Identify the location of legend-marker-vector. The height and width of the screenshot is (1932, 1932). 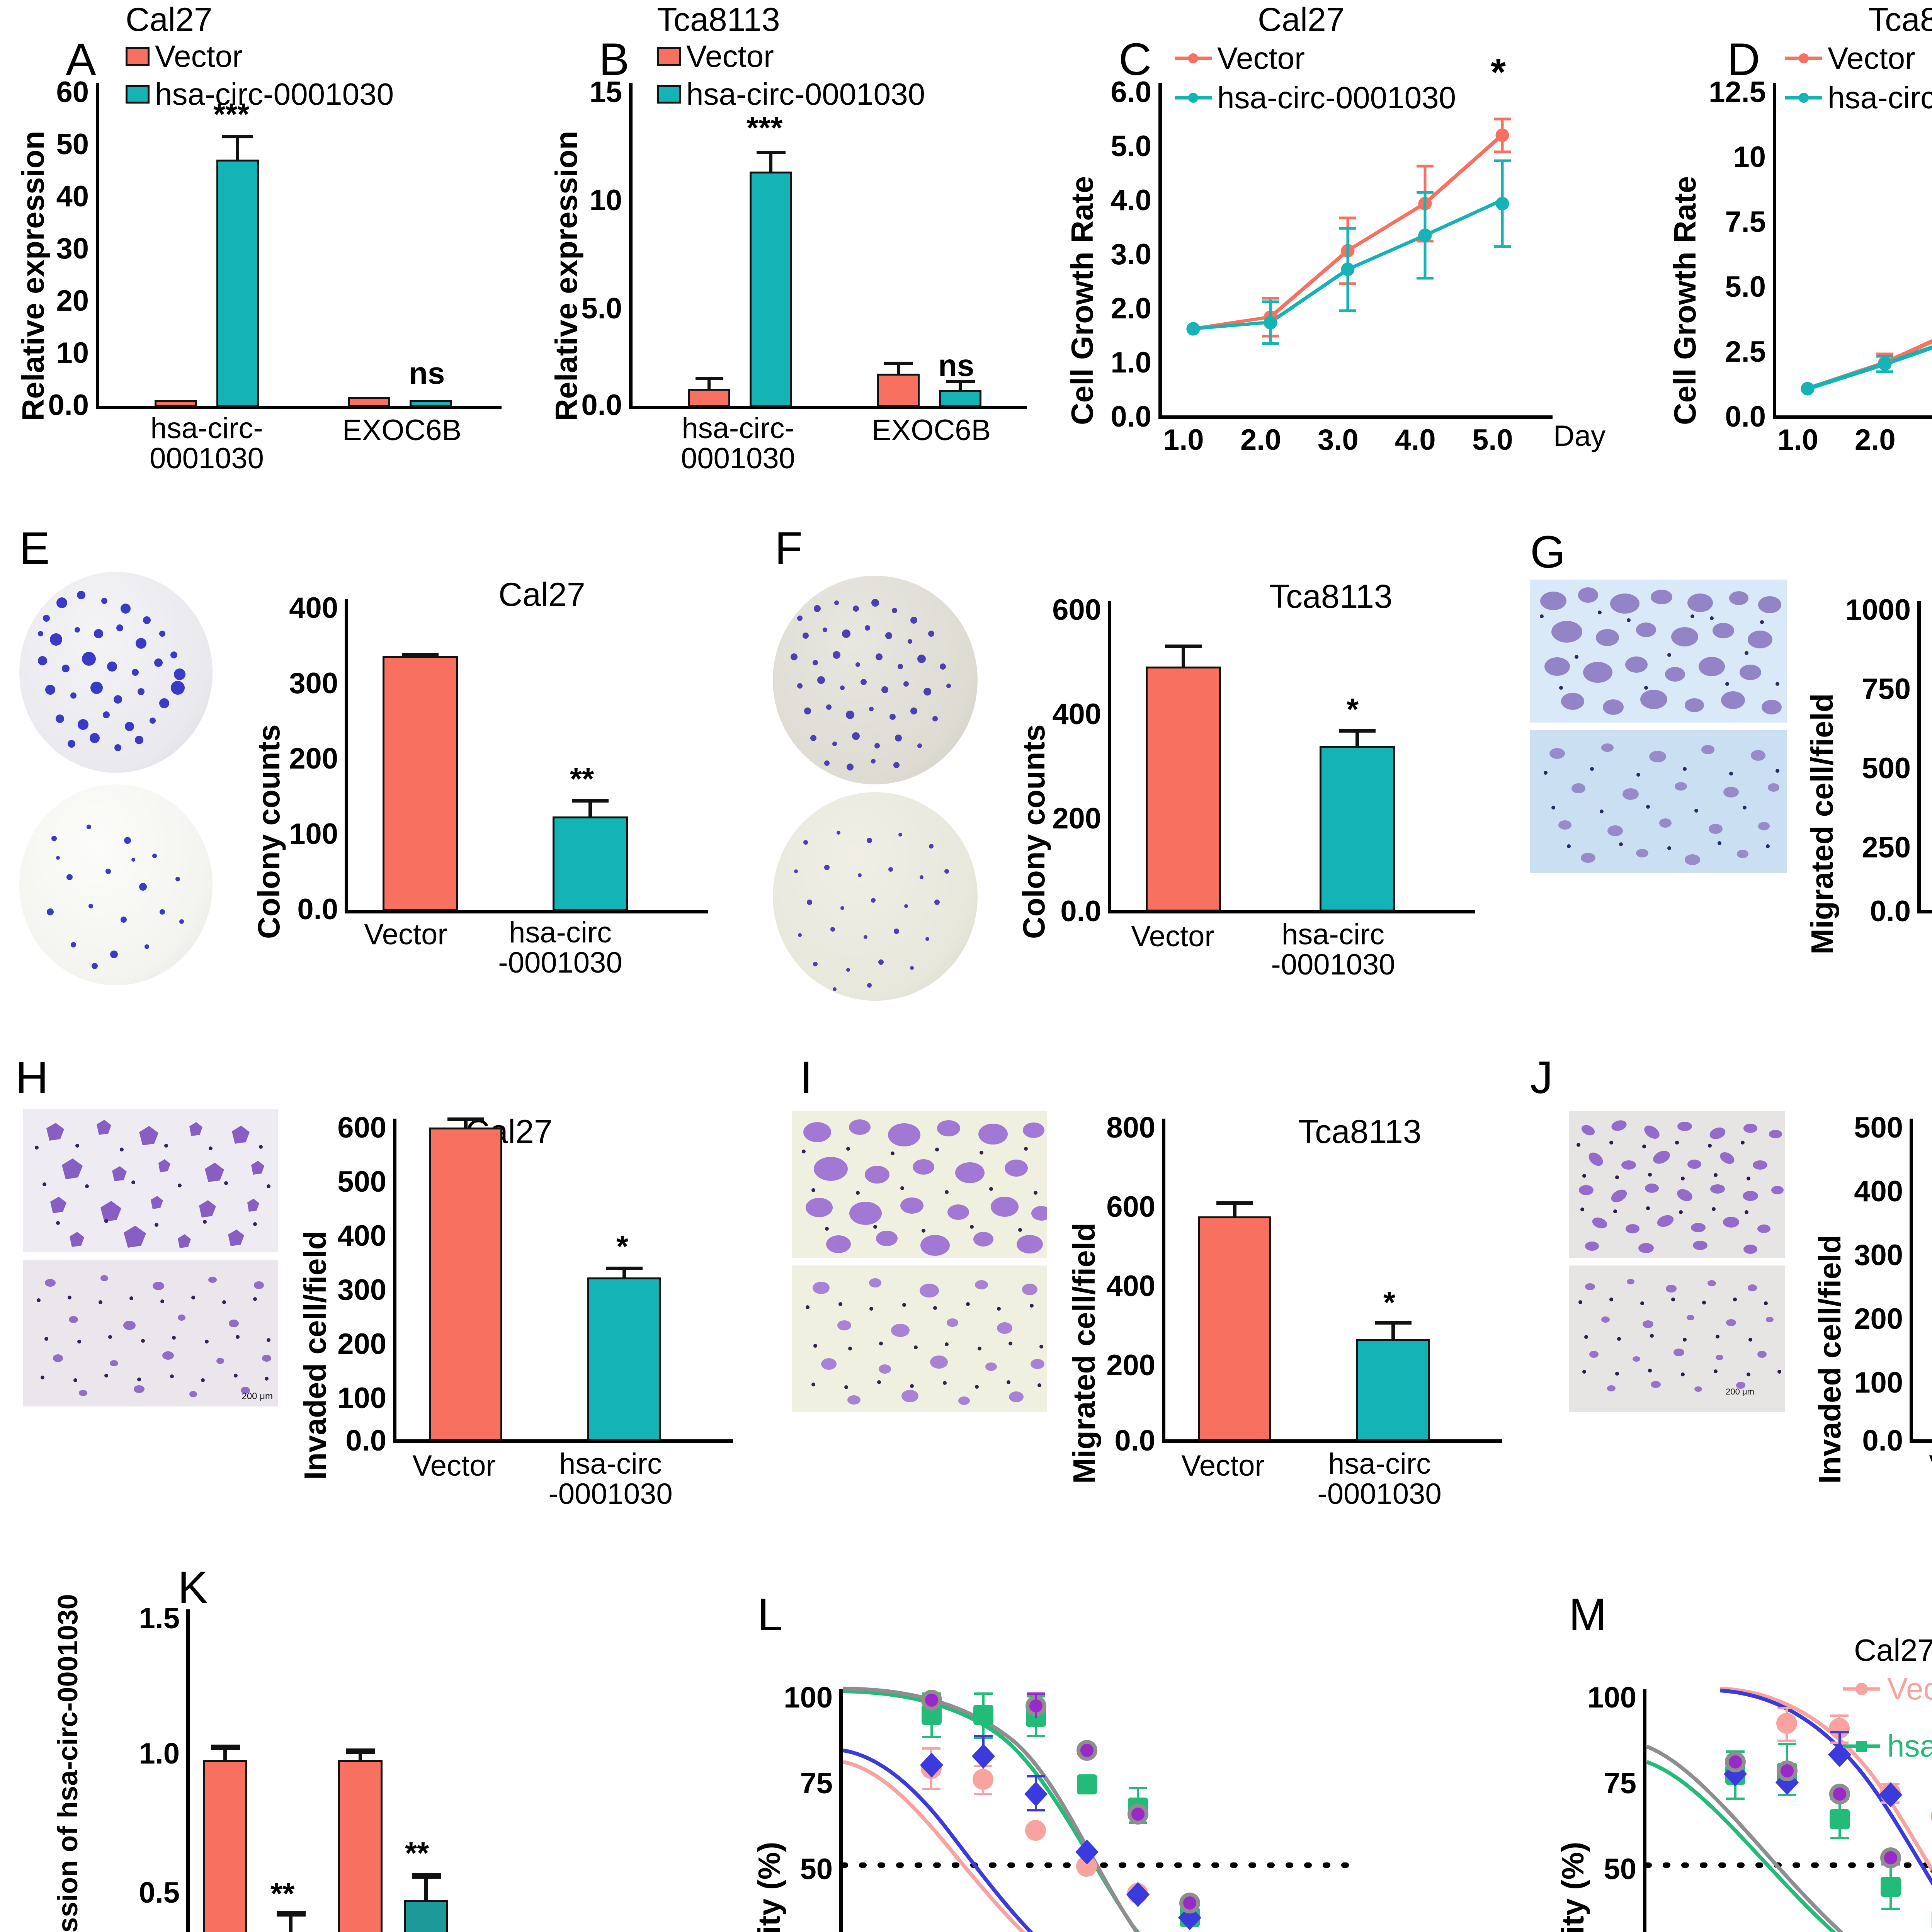
(1803, 58).